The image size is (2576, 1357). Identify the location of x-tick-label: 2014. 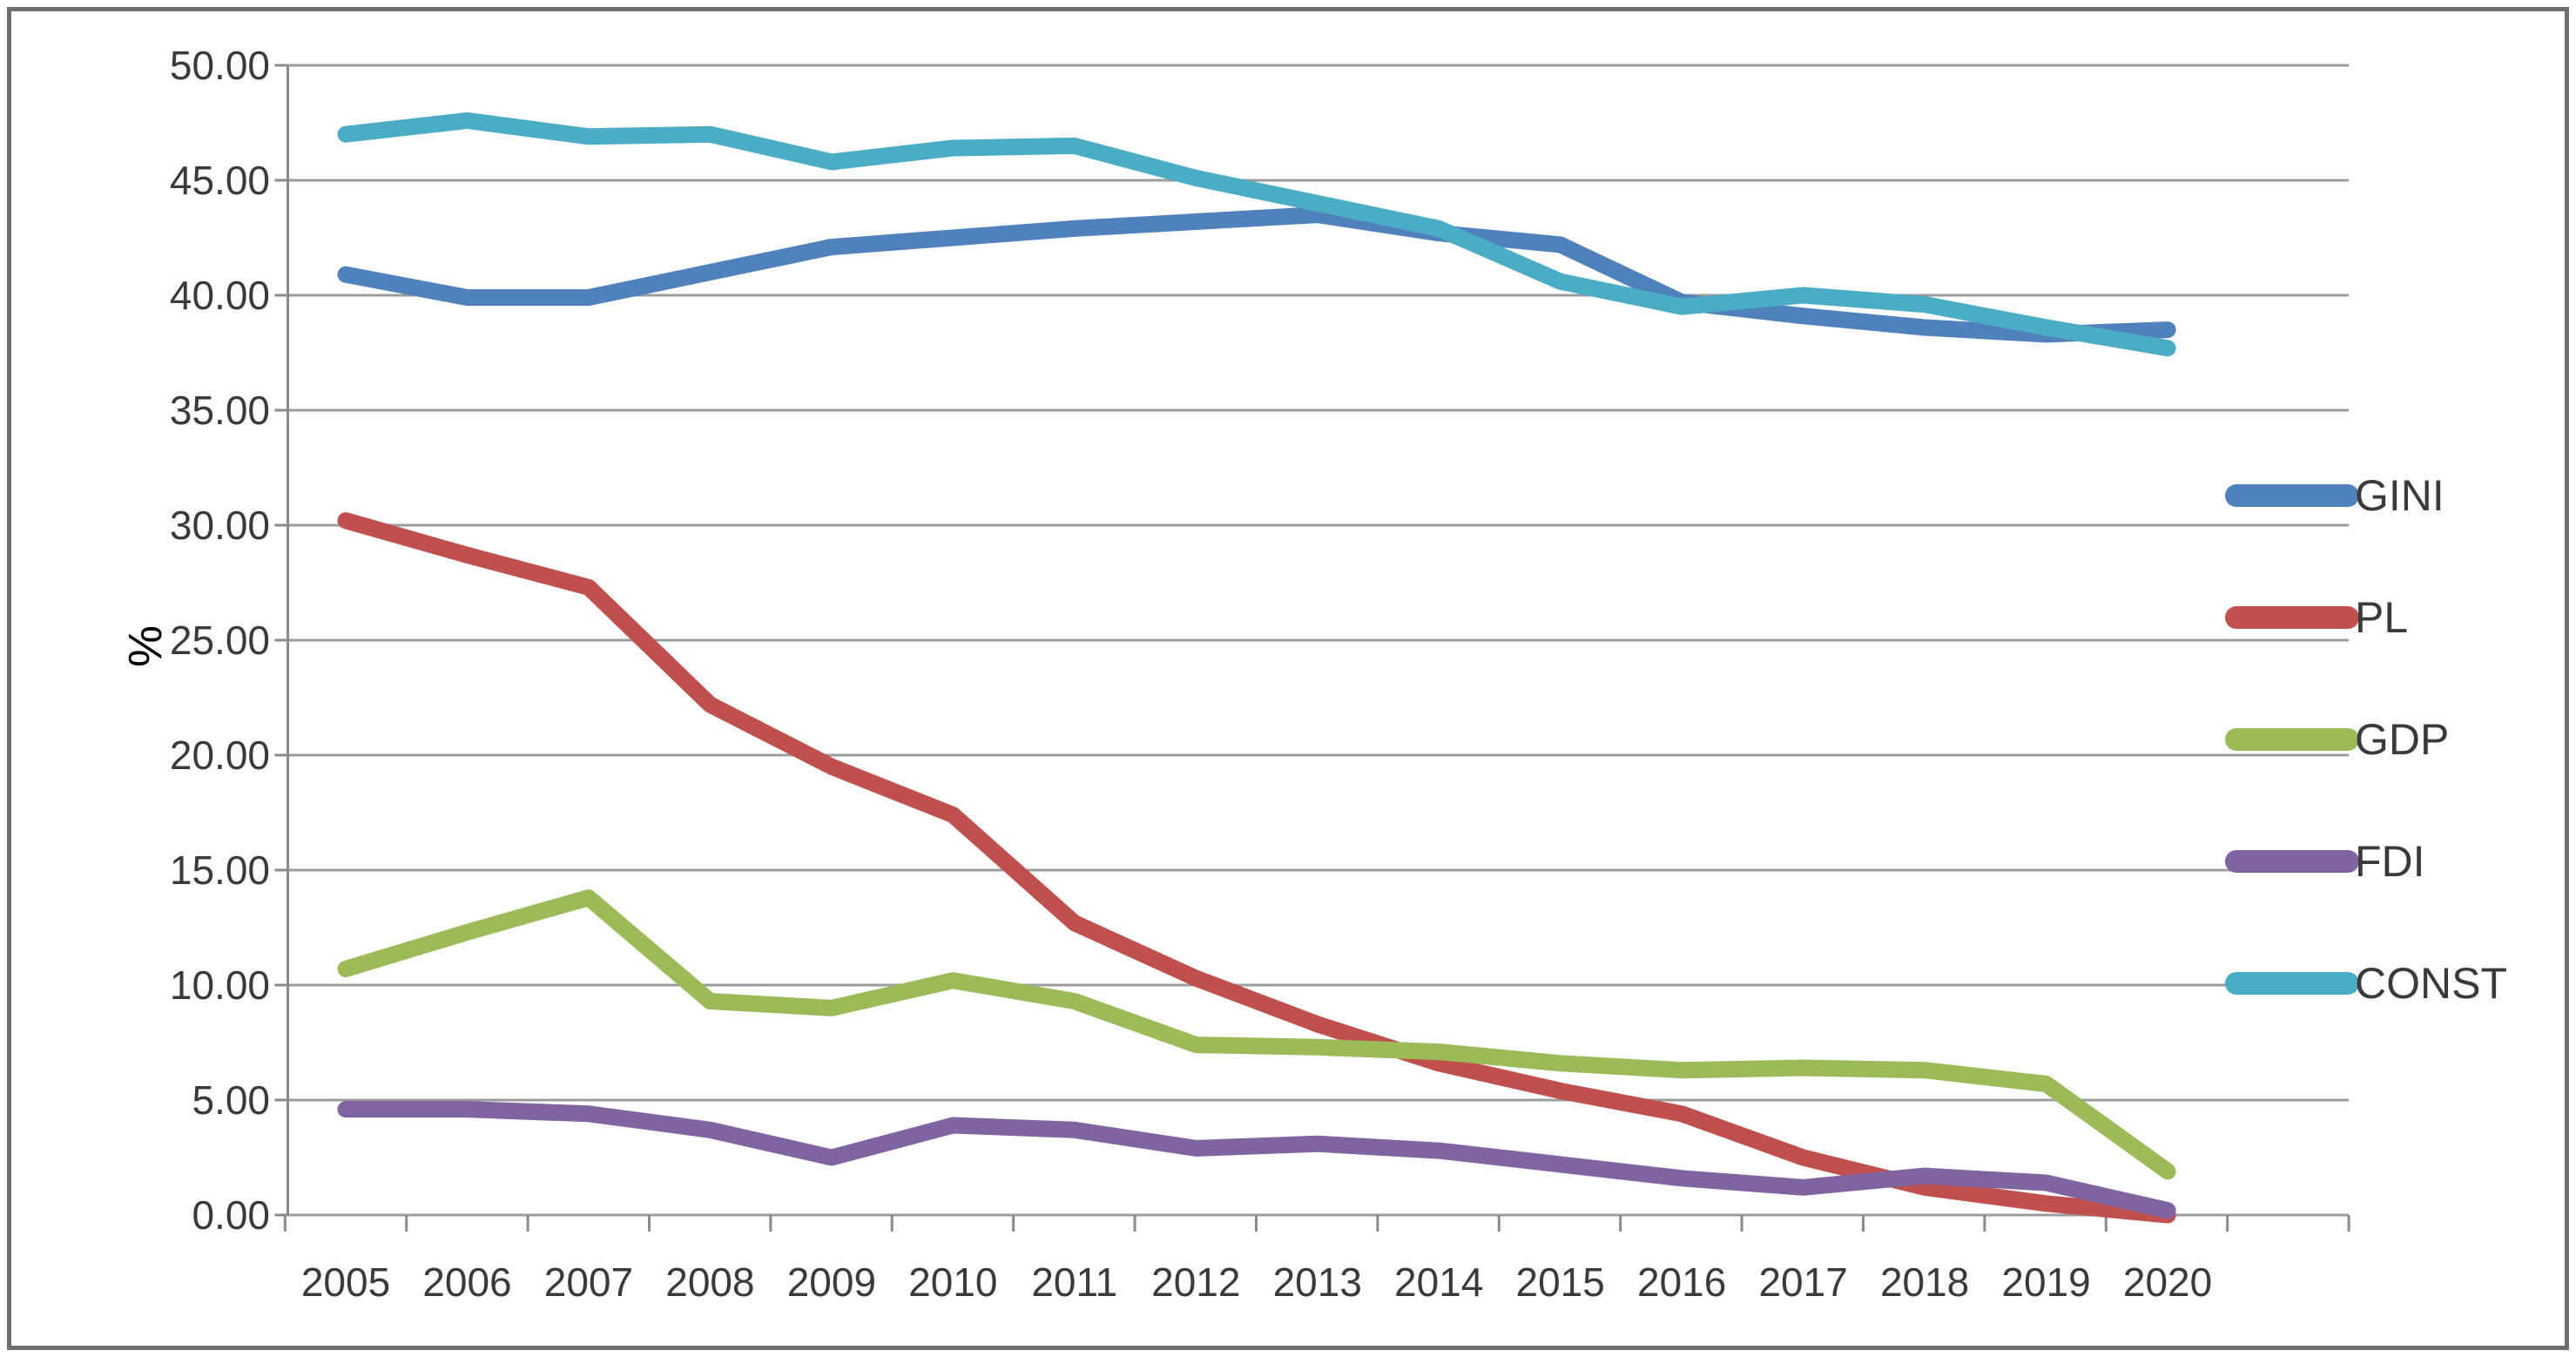
(1438, 1282).